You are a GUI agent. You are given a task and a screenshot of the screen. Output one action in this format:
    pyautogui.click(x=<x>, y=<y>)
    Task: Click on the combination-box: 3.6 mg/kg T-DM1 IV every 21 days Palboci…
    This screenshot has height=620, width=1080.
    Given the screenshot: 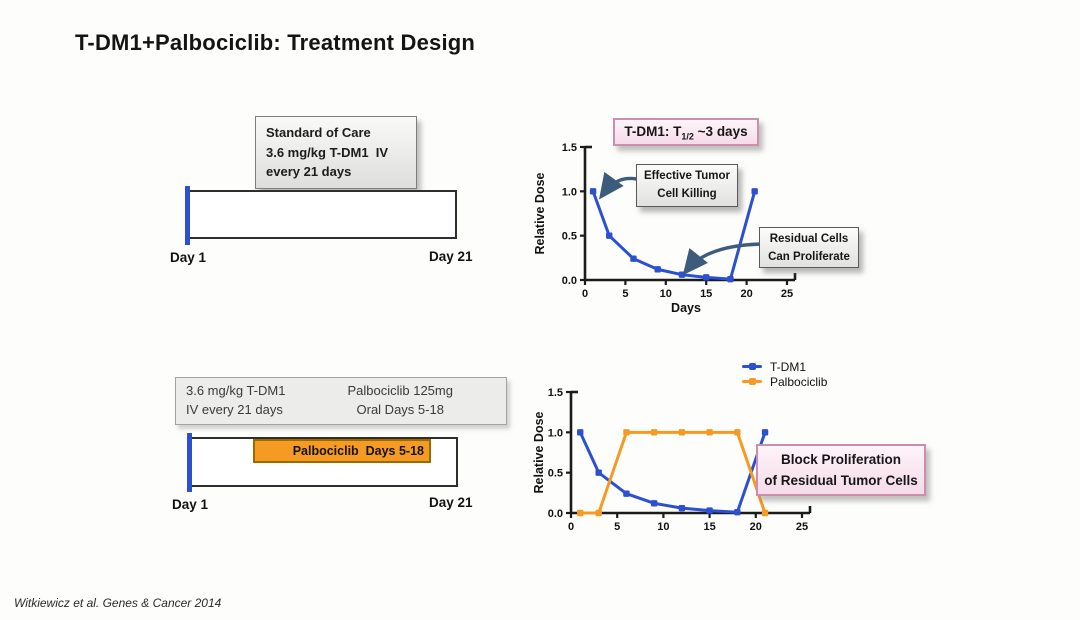 What is the action you would take?
    pyautogui.click(x=341, y=401)
    